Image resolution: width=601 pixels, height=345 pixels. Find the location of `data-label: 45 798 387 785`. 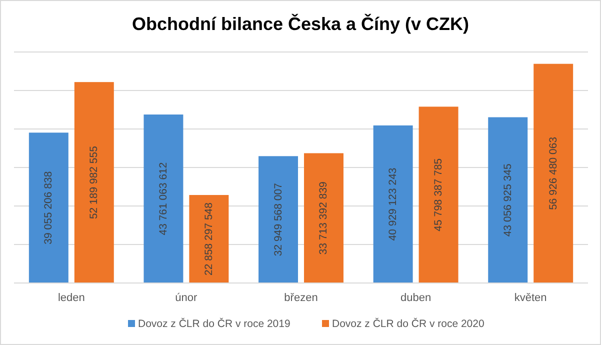

data-label: 45 798 387 785 is located at coordinates (438, 195).